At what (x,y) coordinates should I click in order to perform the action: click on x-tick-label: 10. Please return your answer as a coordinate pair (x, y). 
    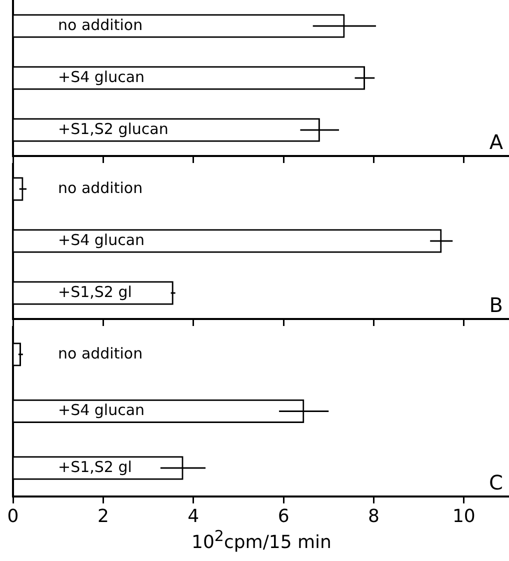
    Looking at the image, I should click on (464, 516).